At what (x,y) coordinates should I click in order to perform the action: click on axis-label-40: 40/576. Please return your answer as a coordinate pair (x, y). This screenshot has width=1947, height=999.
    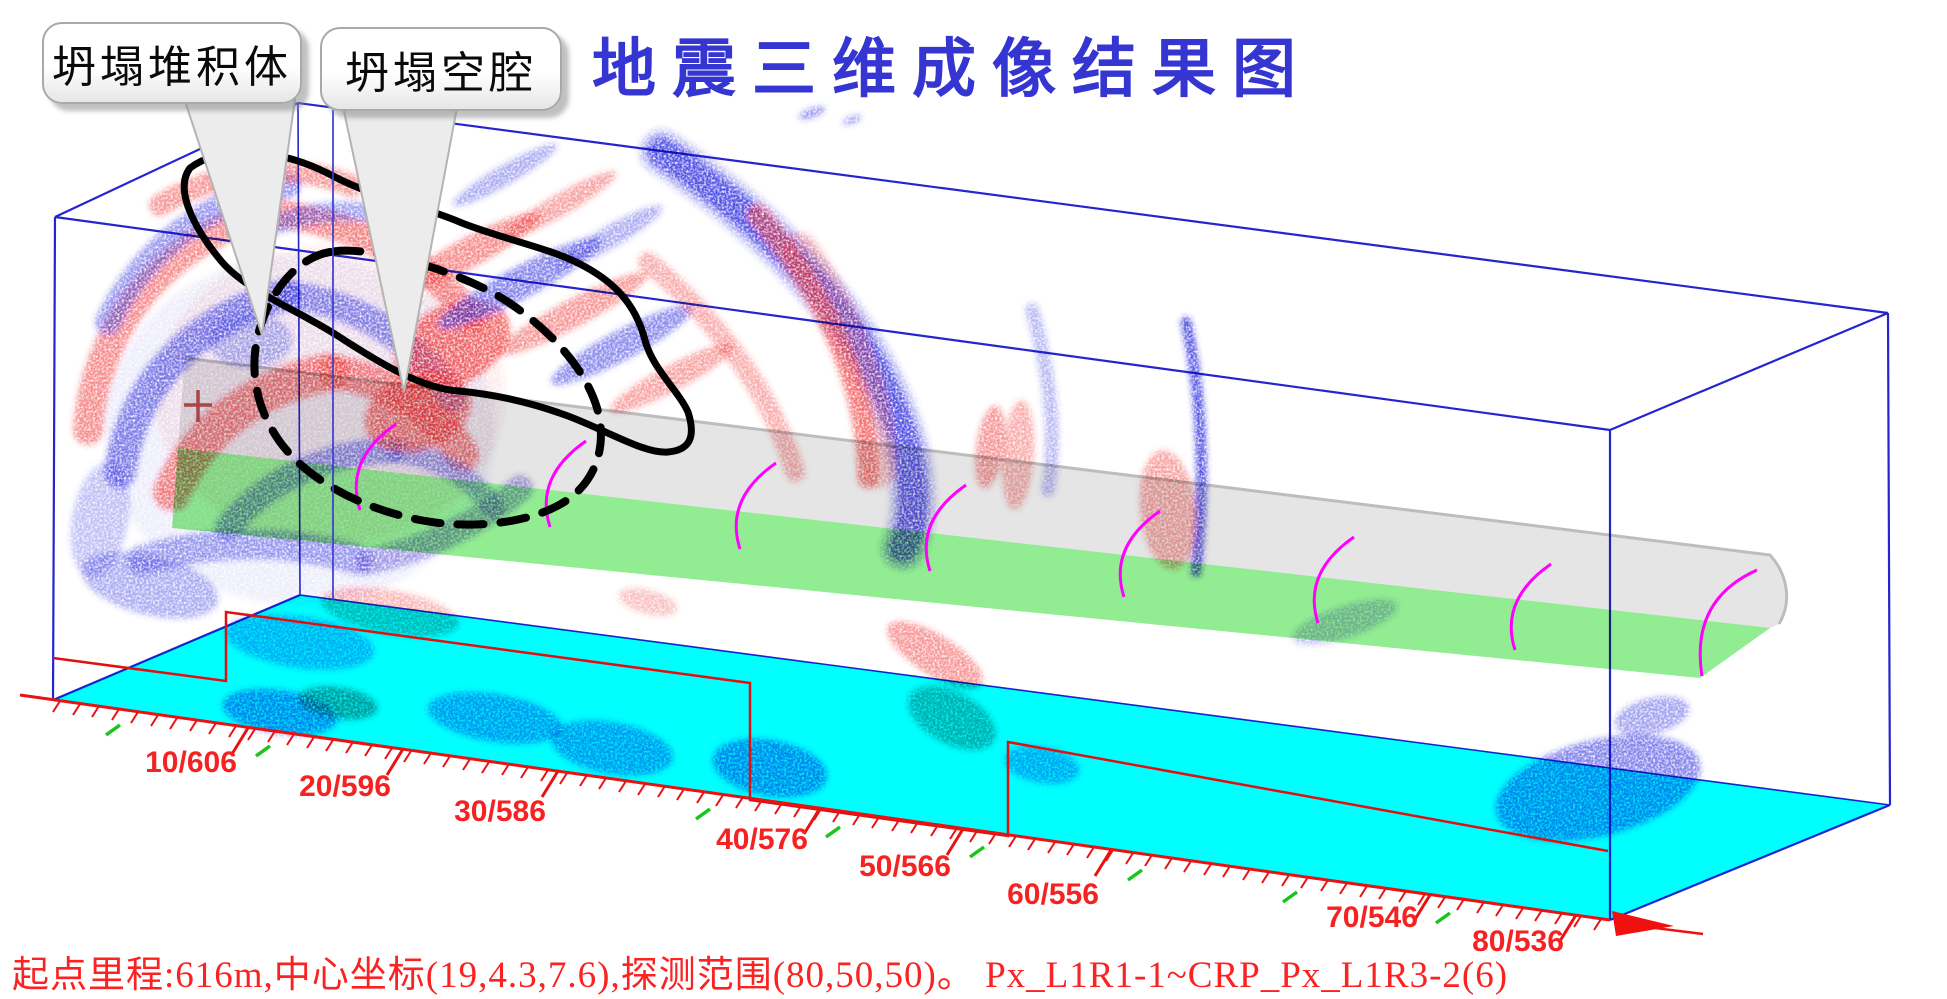
    Looking at the image, I should click on (762, 839).